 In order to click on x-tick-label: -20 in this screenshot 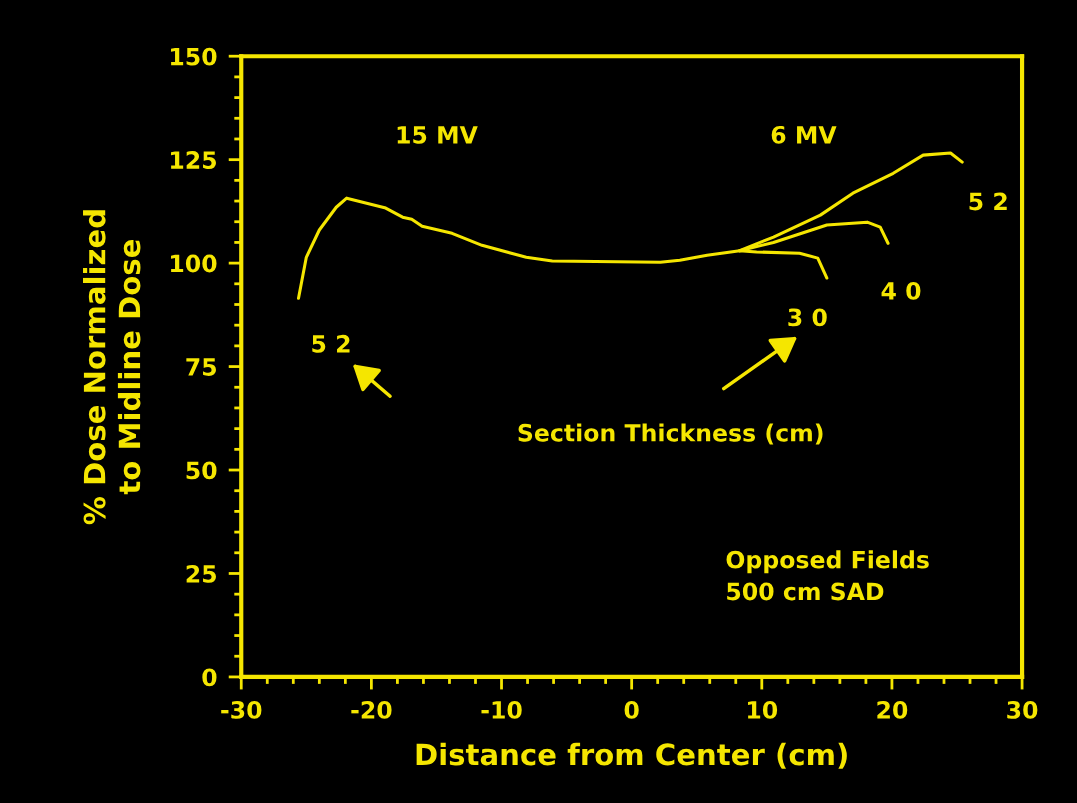, I will do `click(371, 709)`.